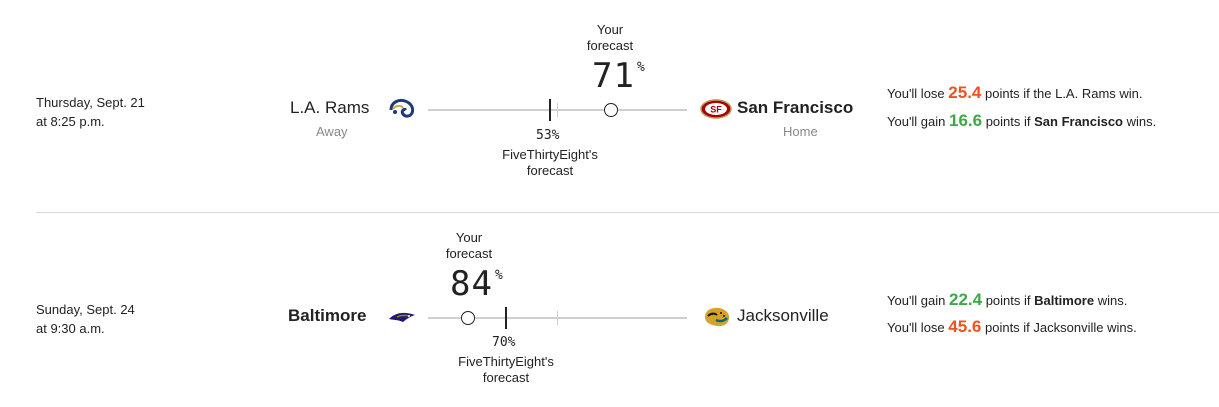 This screenshot has height=407, width=1219. What do you see at coordinates (402, 317) in the screenshot?
I see `ravens-logo-icon` at bounding box center [402, 317].